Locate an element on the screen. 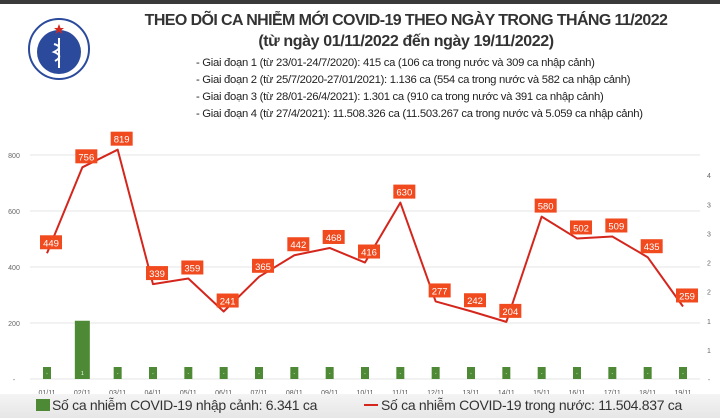 The width and height of the screenshot is (720, 418). left-axis-tick: 600 is located at coordinates (14, 212).